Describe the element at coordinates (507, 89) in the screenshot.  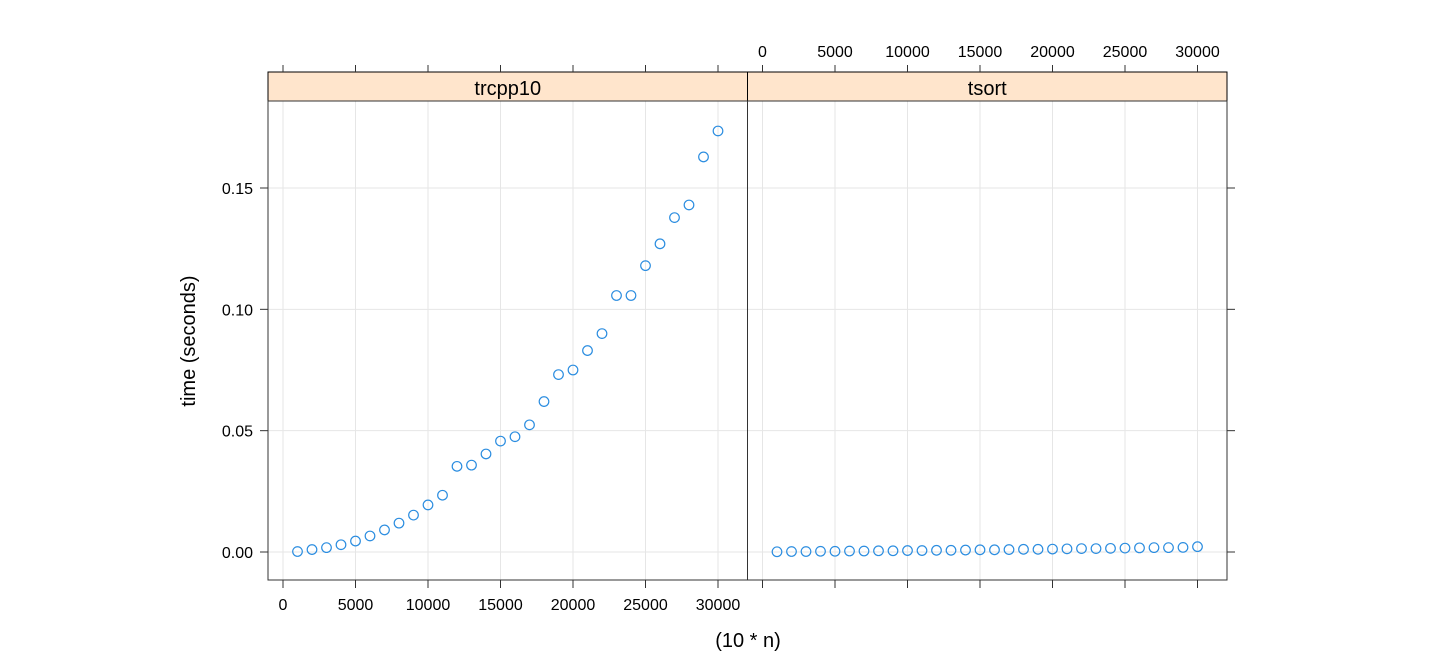
I see `panel-strip-label: trcpp10` at that location.